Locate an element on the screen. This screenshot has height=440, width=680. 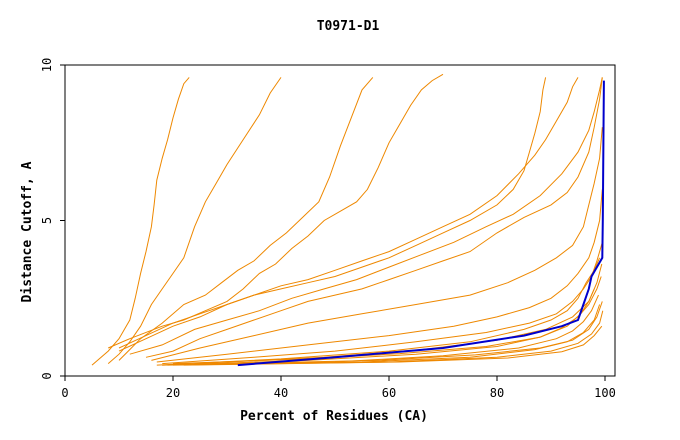
y-tick-label-0: 0 is located at coordinates (47, 375).